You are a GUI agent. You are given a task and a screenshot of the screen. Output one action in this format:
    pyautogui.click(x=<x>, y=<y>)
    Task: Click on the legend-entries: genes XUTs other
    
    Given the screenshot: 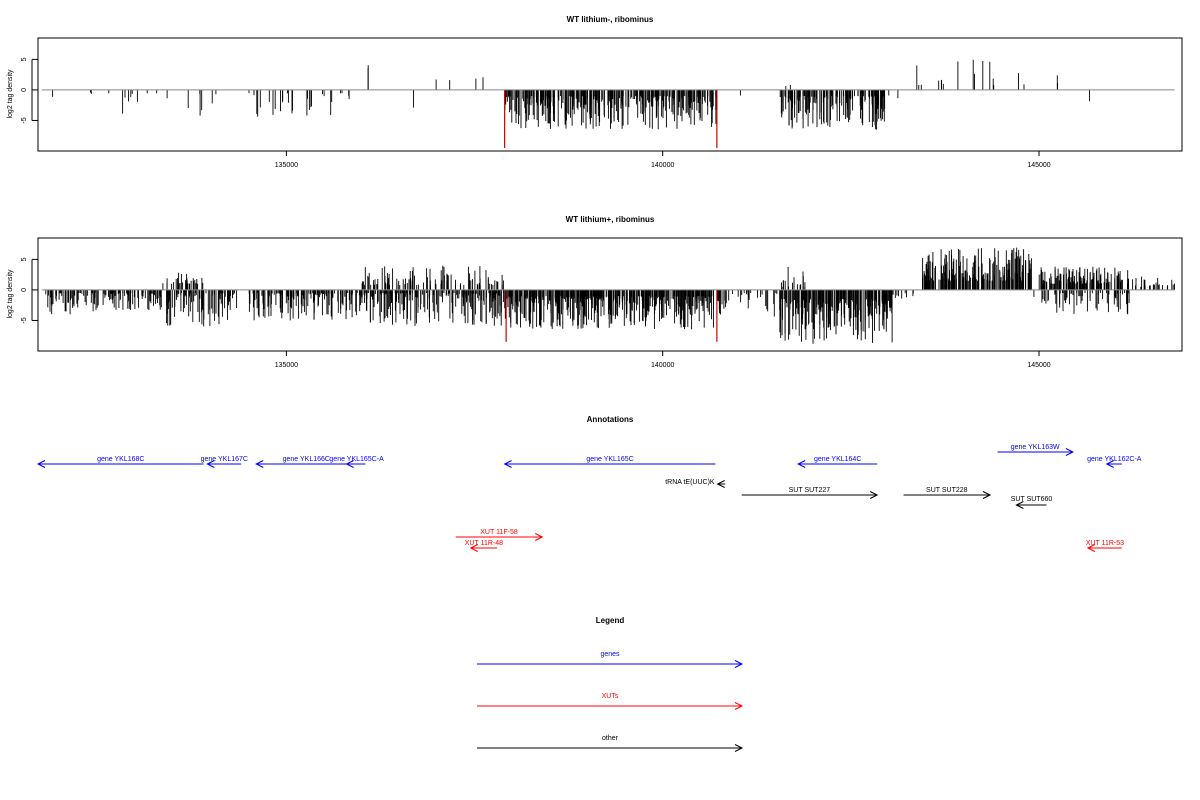 What is the action you would take?
    pyautogui.click(x=610, y=701)
    